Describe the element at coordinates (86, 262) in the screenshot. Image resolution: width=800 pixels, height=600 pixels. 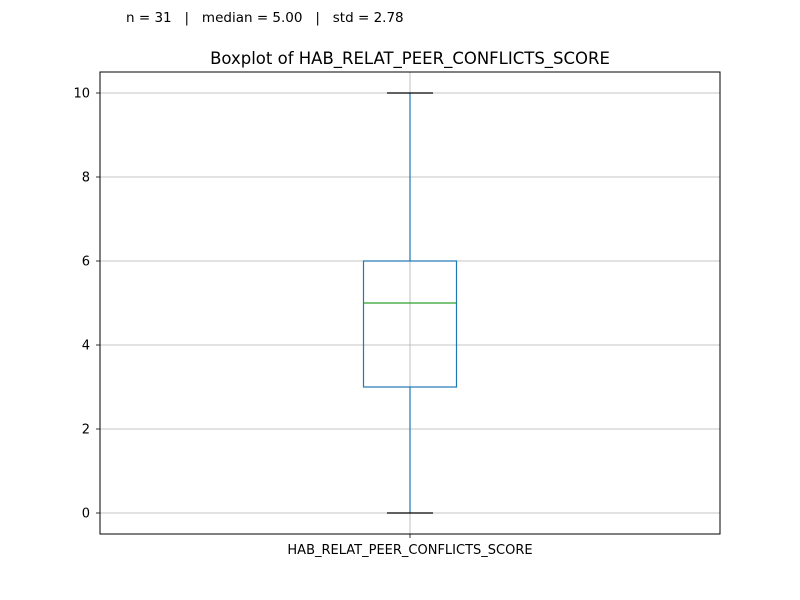
I see `y-tick-label: 6` at that location.